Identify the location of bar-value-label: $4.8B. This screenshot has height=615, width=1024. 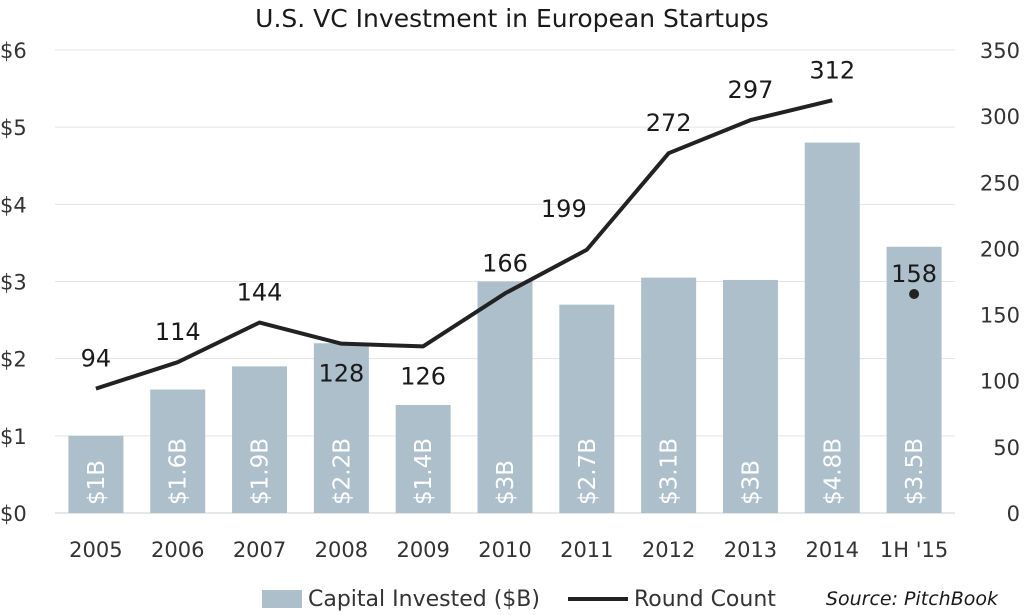
(833, 471).